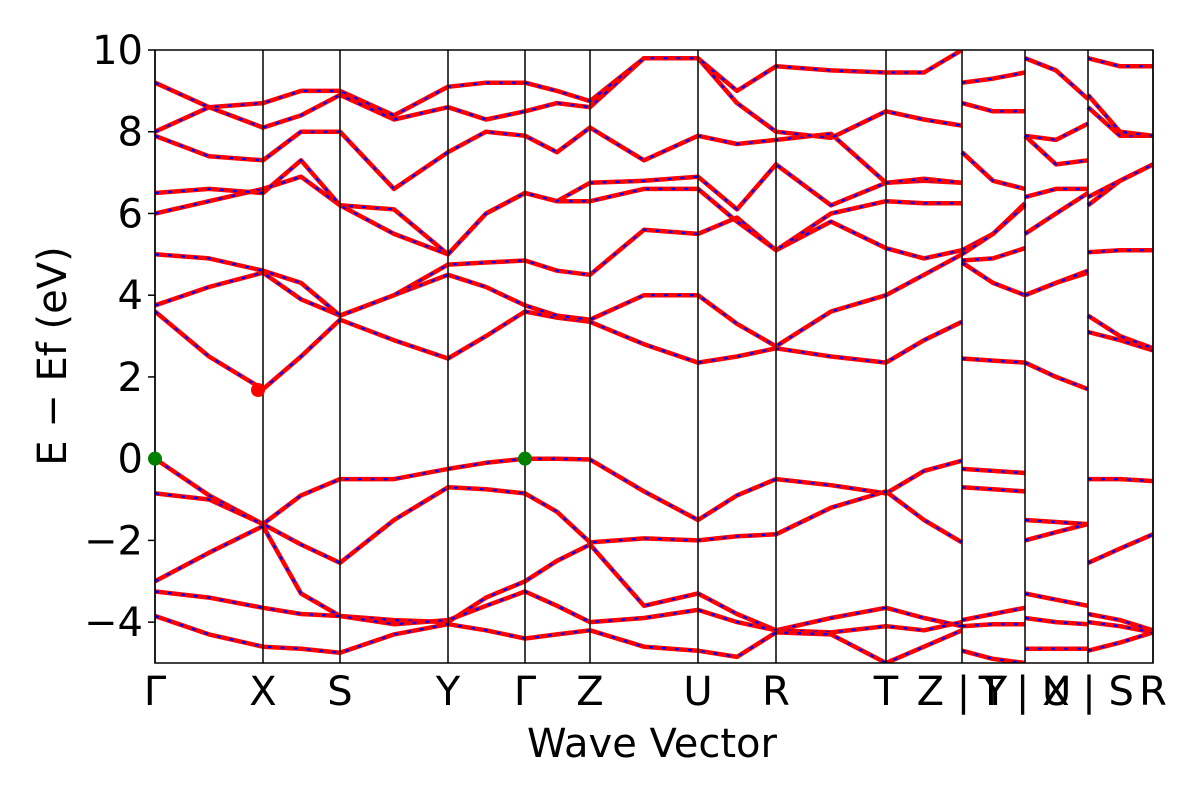 This screenshot has width=1200, height=800. Describe the element at coordinates (448, 692) in the screenshot. I see `x-tick-label: Y` at that location.